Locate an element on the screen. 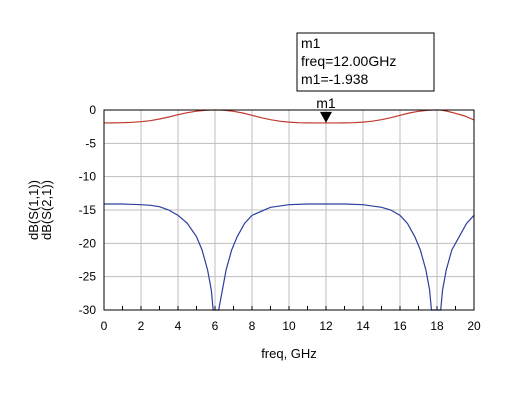 The image size is (505, 404). marker-triangle-icon is located at coordinates (326, 117).